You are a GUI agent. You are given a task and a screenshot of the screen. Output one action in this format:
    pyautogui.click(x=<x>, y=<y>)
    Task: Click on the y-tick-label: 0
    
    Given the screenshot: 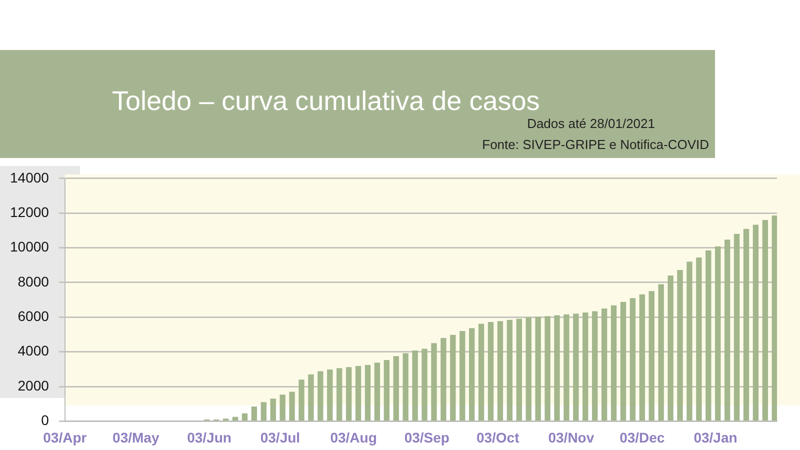 What is the action you would take?
    pyautogui.click(x=45, y=420)
    